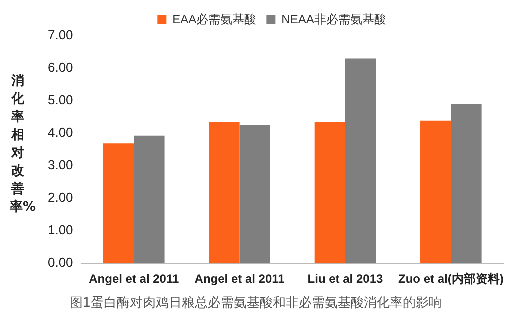 This screenshot has height=324, width=512. What do you see at coordinates (61, 230) in the screenshot?
I see `y-tick-label: 1.00` at bounding box center [61, 230].